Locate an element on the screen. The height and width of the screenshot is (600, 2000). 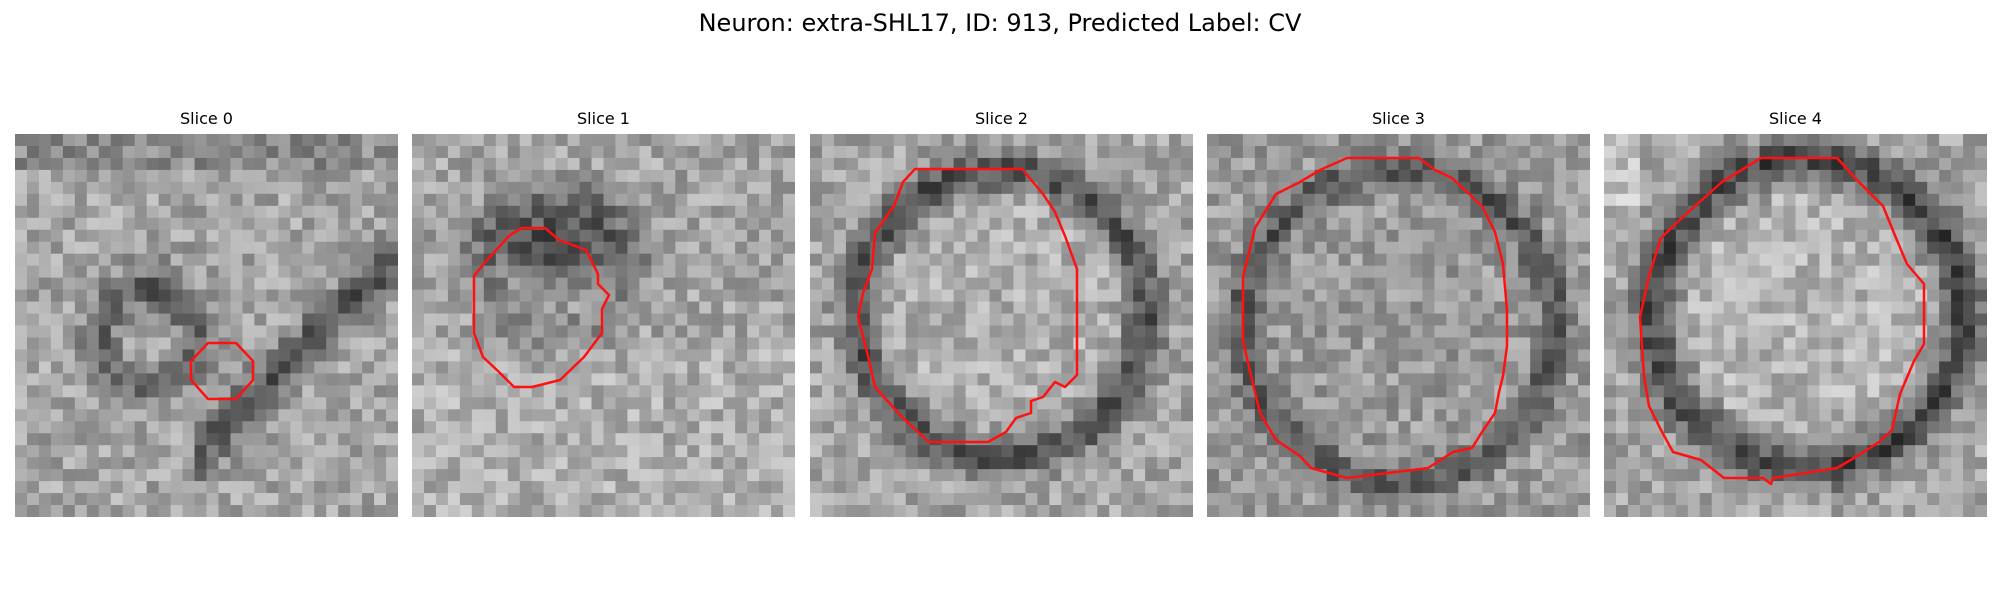
slice-panel-2: Slice 2 is located at coordinates (1001, 313).